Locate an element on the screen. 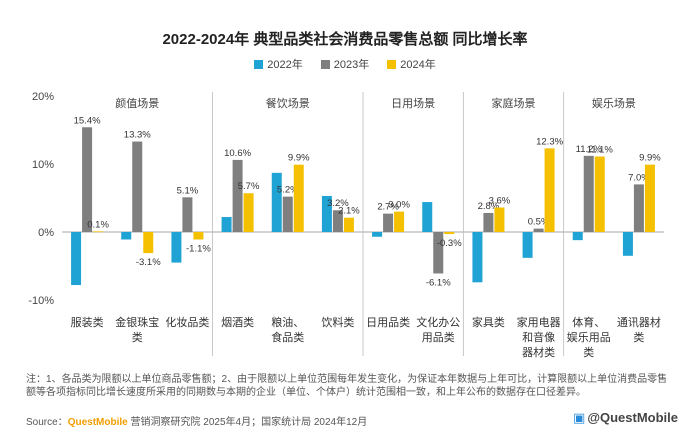 The width and height of the screenshot is (690, 436). bar-2024年-5 is located at coordinates (348, 224).